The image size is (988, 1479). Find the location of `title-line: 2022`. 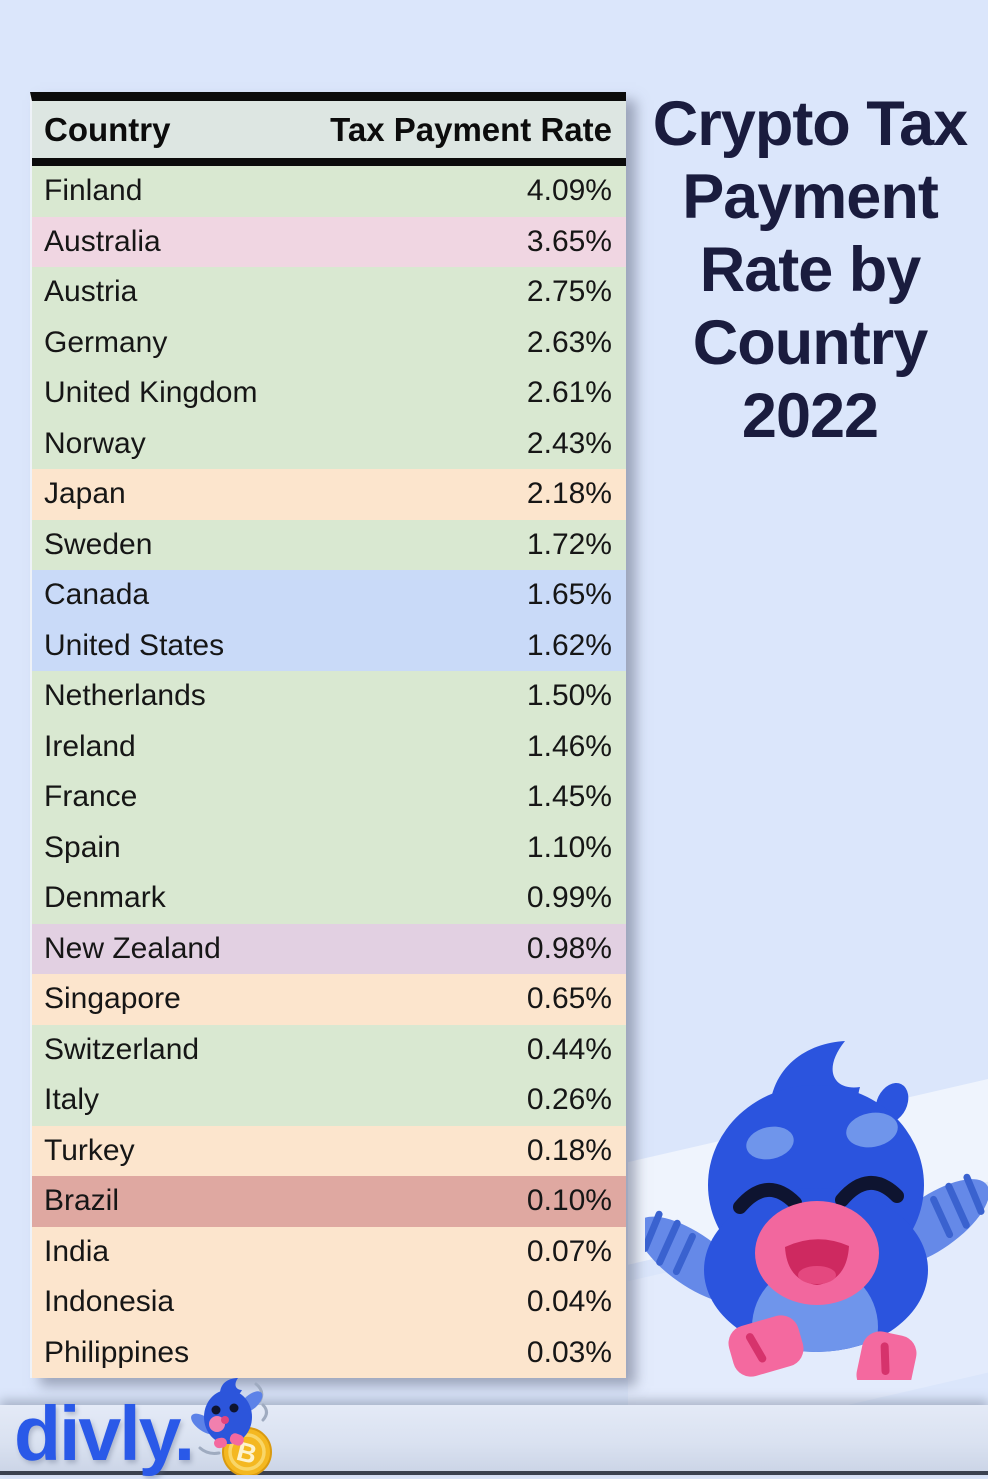

title-line: 2022 is located at coordinates (810, 416).